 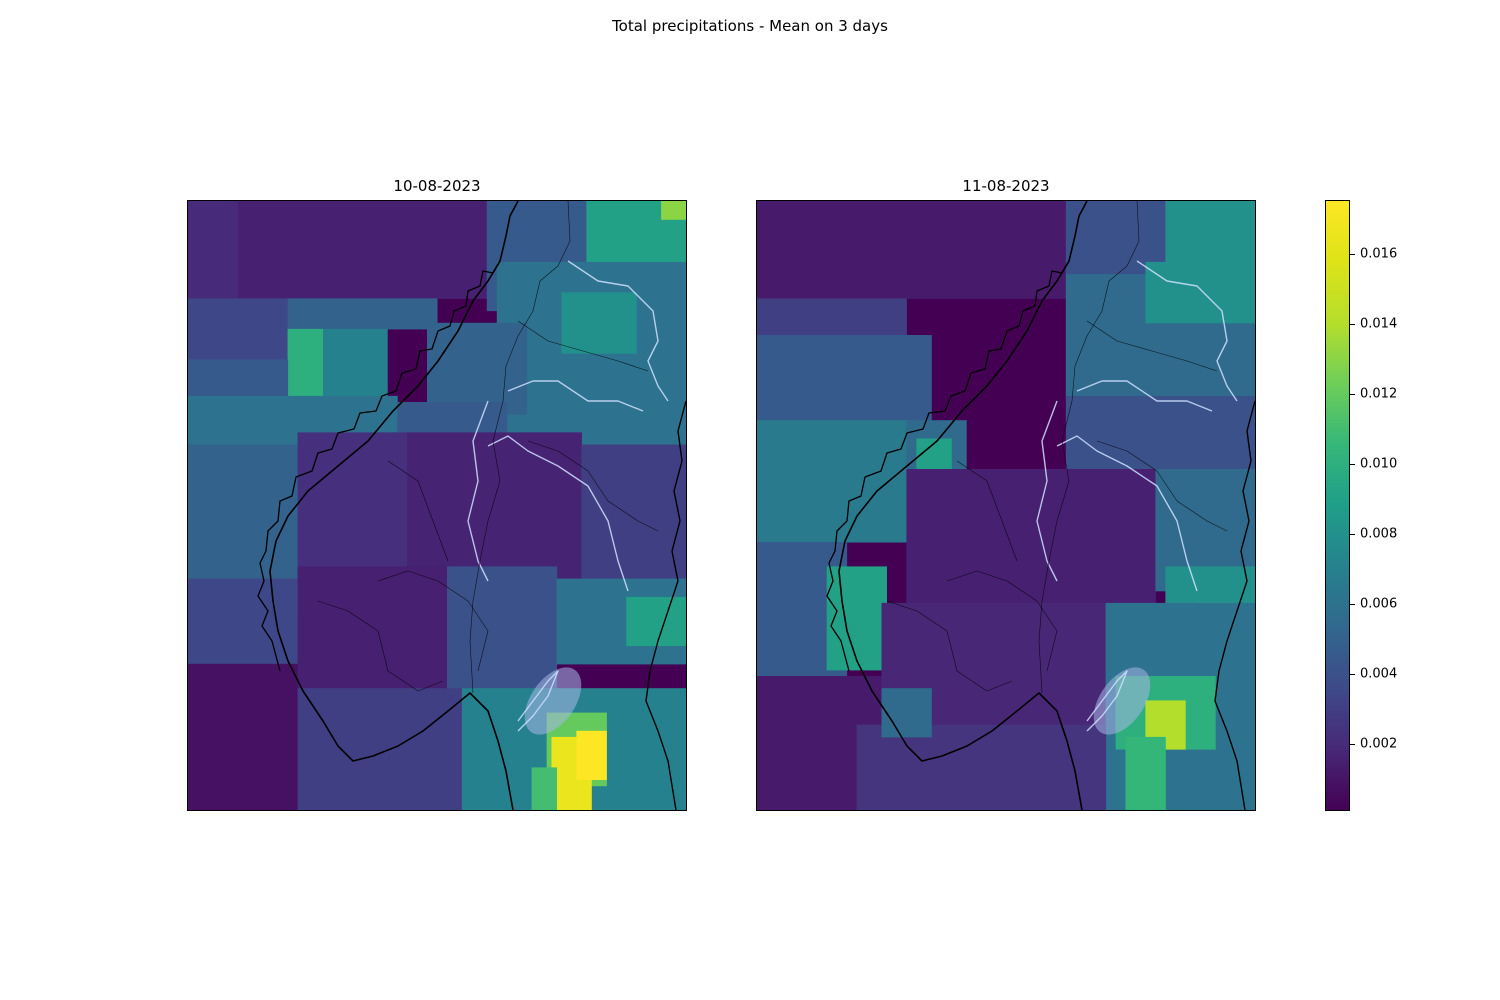 What do you see at coordinates (1379, 603) in the screenshot?
I see `colorbar-tick-label: 0.006` at bounding box center [1379, 603].